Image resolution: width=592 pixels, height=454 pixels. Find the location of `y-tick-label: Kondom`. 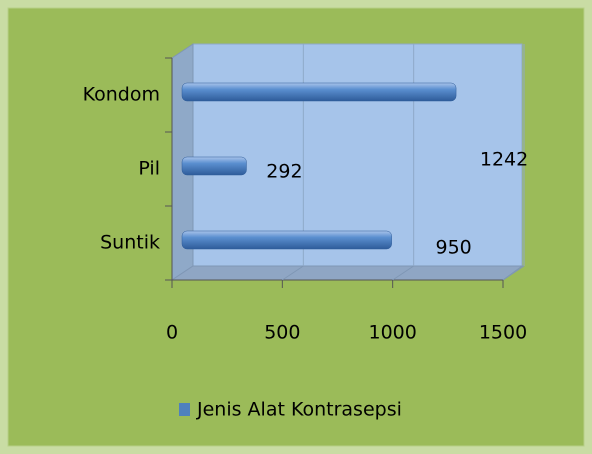

y-tick-label: Kondom is located at coordinates (121, 95).